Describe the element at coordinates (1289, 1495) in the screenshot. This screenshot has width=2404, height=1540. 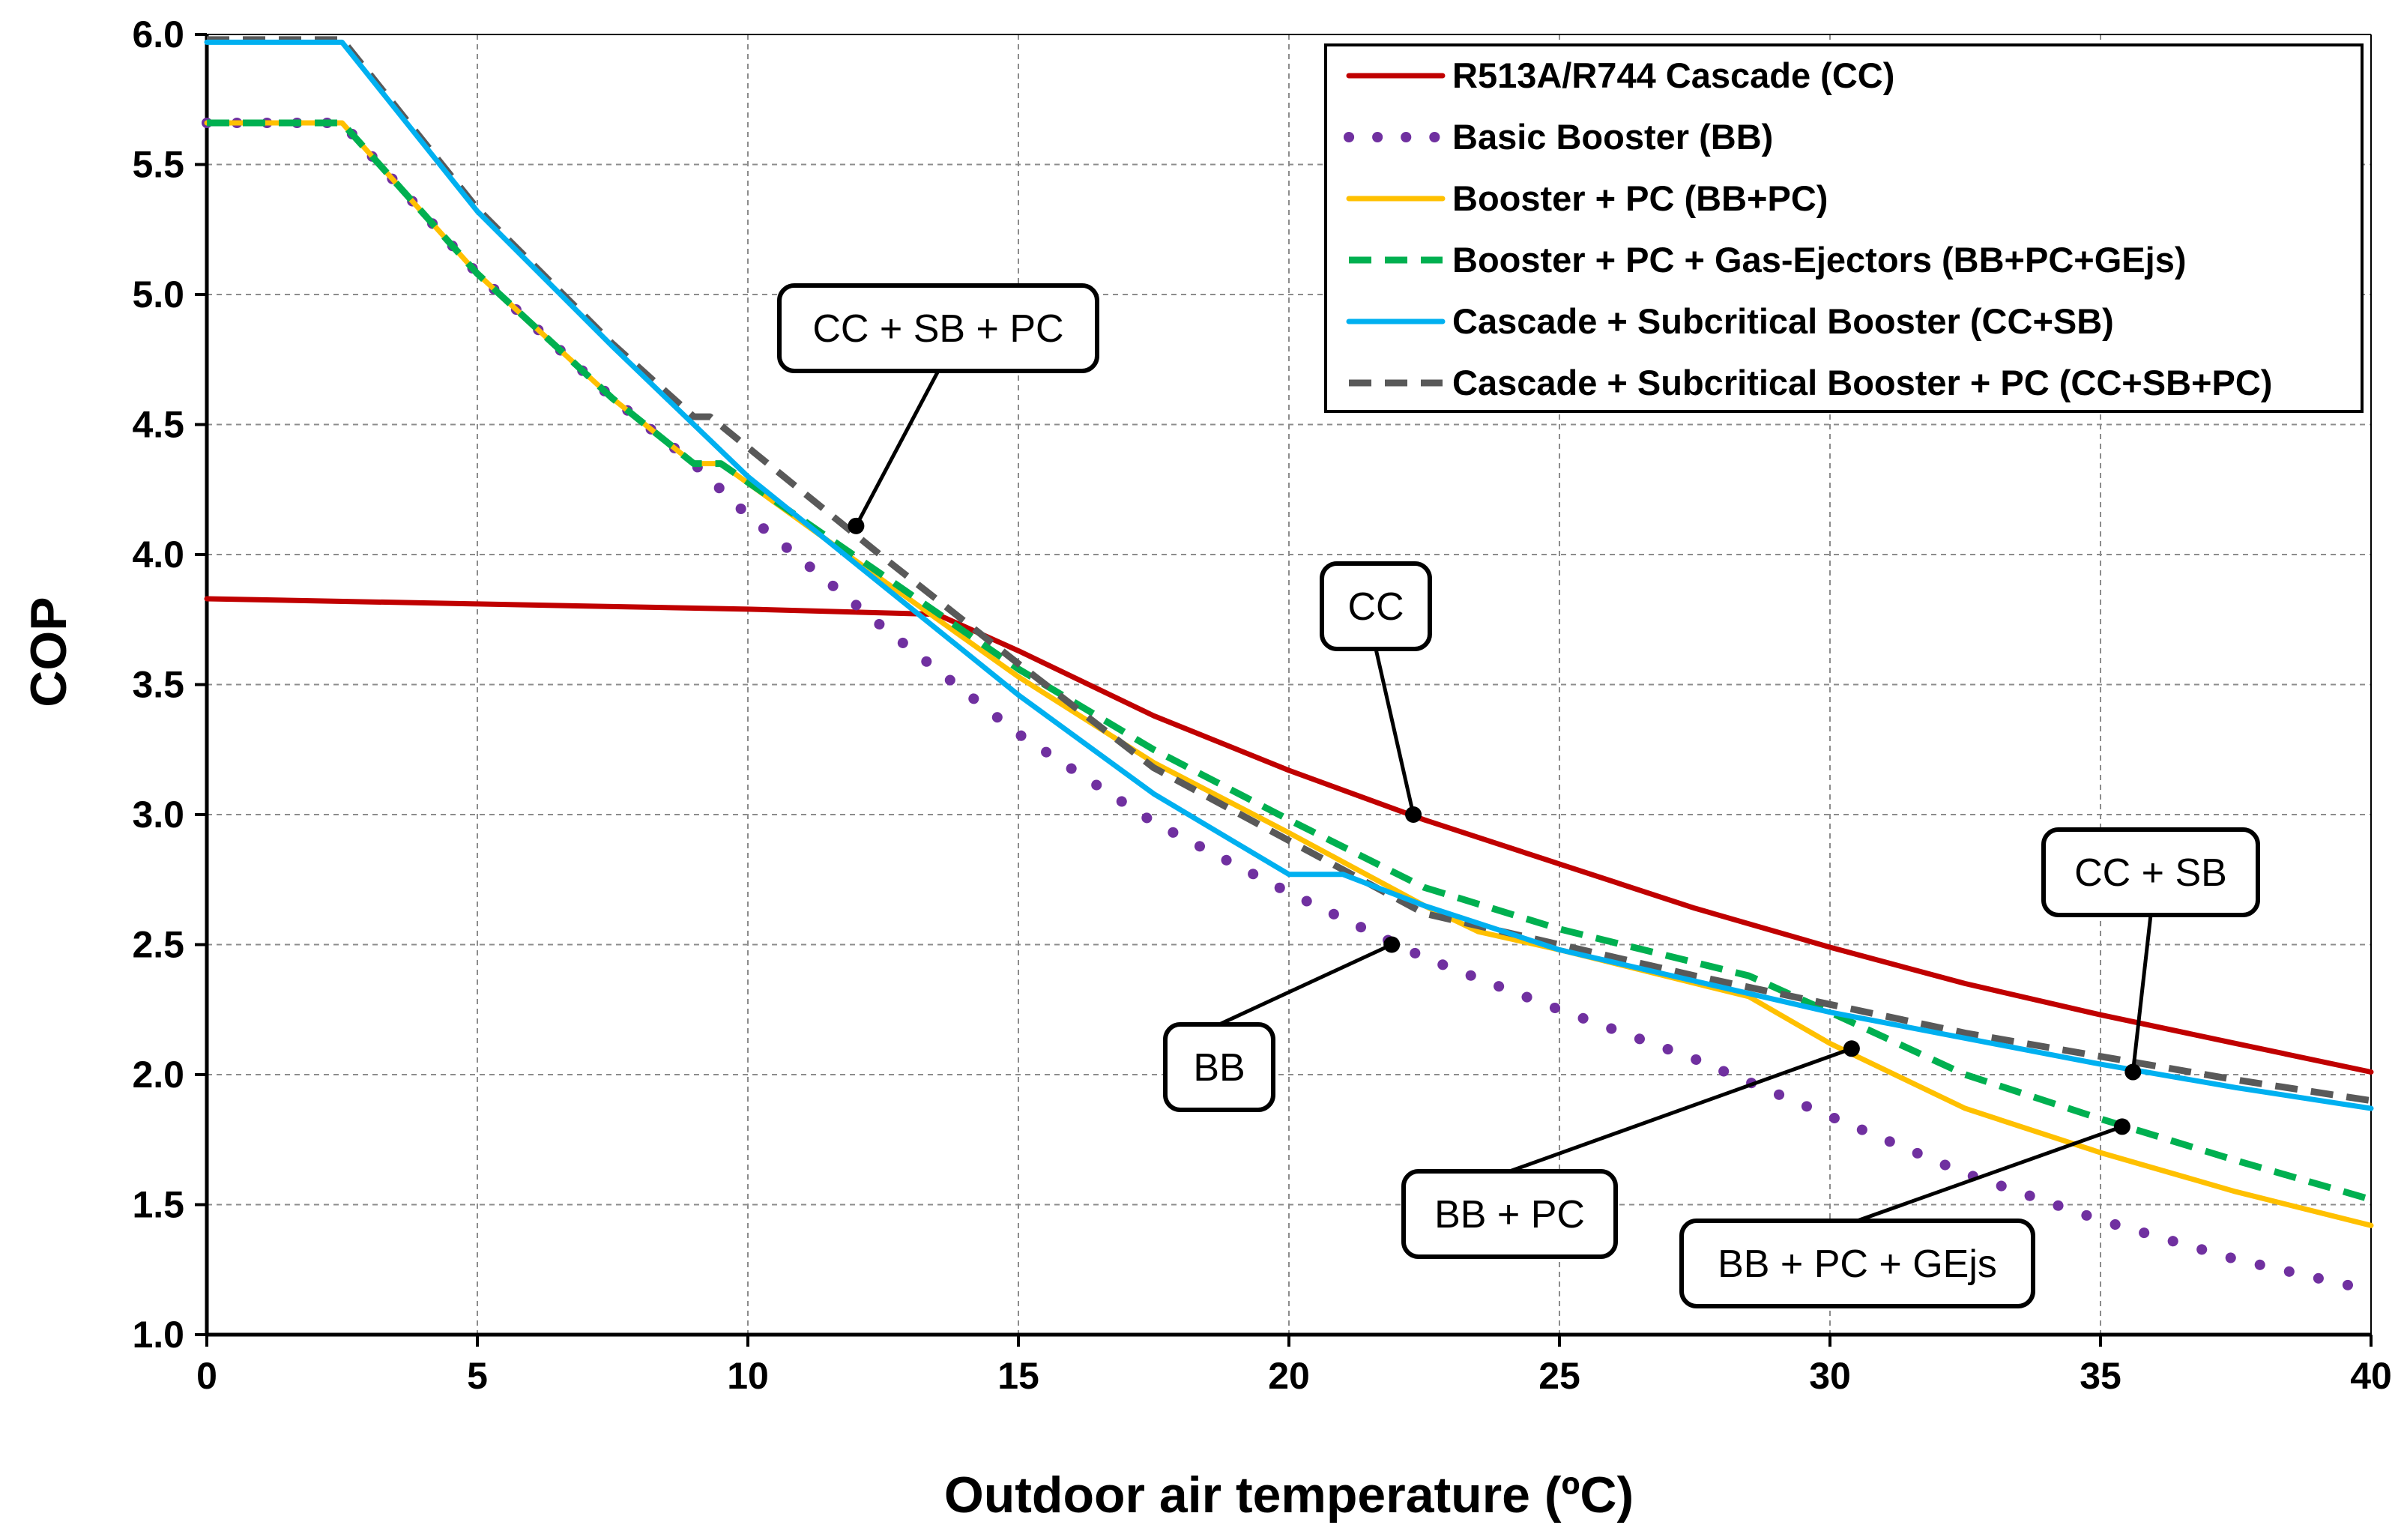
I see `x-axis-title: Outdoor air temperature (ºC)` at that location.